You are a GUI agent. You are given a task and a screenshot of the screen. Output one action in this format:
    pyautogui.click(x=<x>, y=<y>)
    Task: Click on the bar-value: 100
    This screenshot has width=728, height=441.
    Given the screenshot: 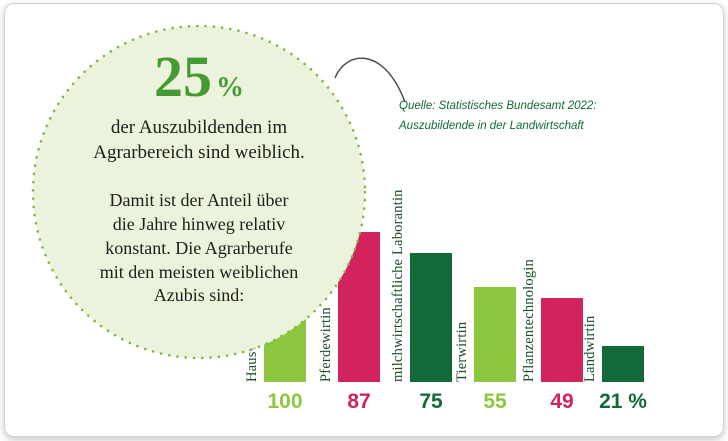 What is the action you would take?
    pyautogui.click(x=285, y=401)
    